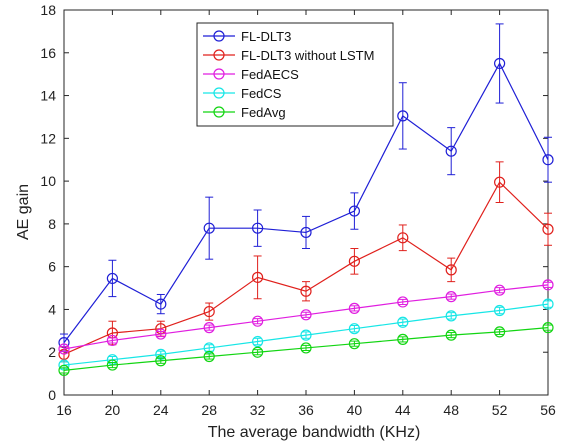 The width and height of the screenshot is (566, 445). I want to click on x-tick-label: 32, so click(258, 410).